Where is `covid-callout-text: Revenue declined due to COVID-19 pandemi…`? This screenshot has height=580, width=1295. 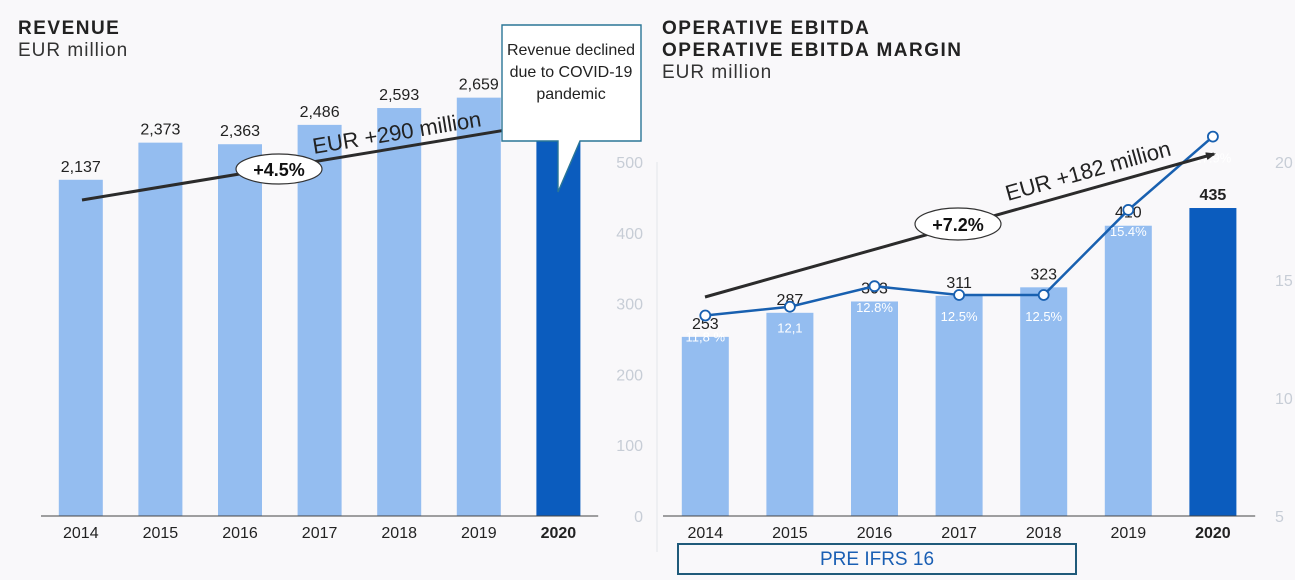
covid-callout-text: Revenue declined due to COVID-19 pandemi… is located at coordinates (571, 72).